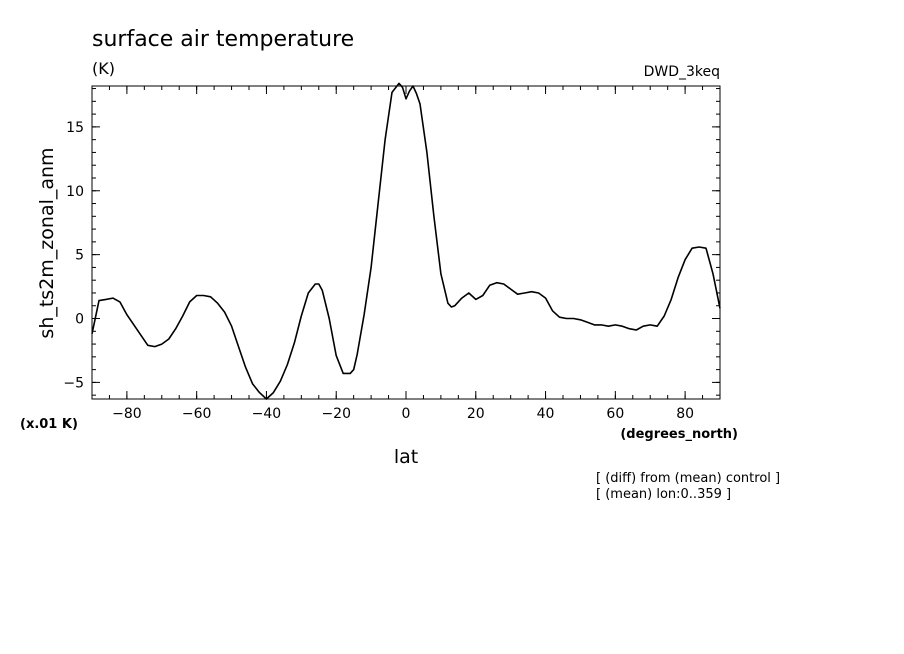 Image resolution: width=904 pixels, height=654 pixels. I want to click on x-tick-label: −40, so click(267, 414).